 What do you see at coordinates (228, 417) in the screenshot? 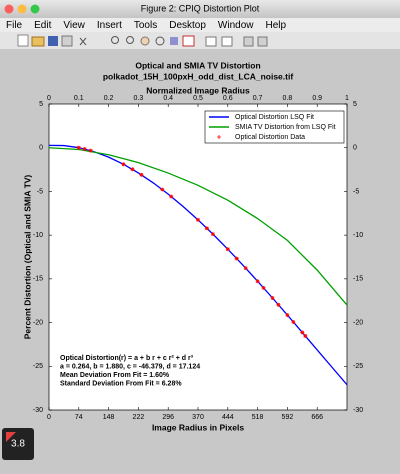
I see `x-tick-label: 444` at bounding box center [228, 417].